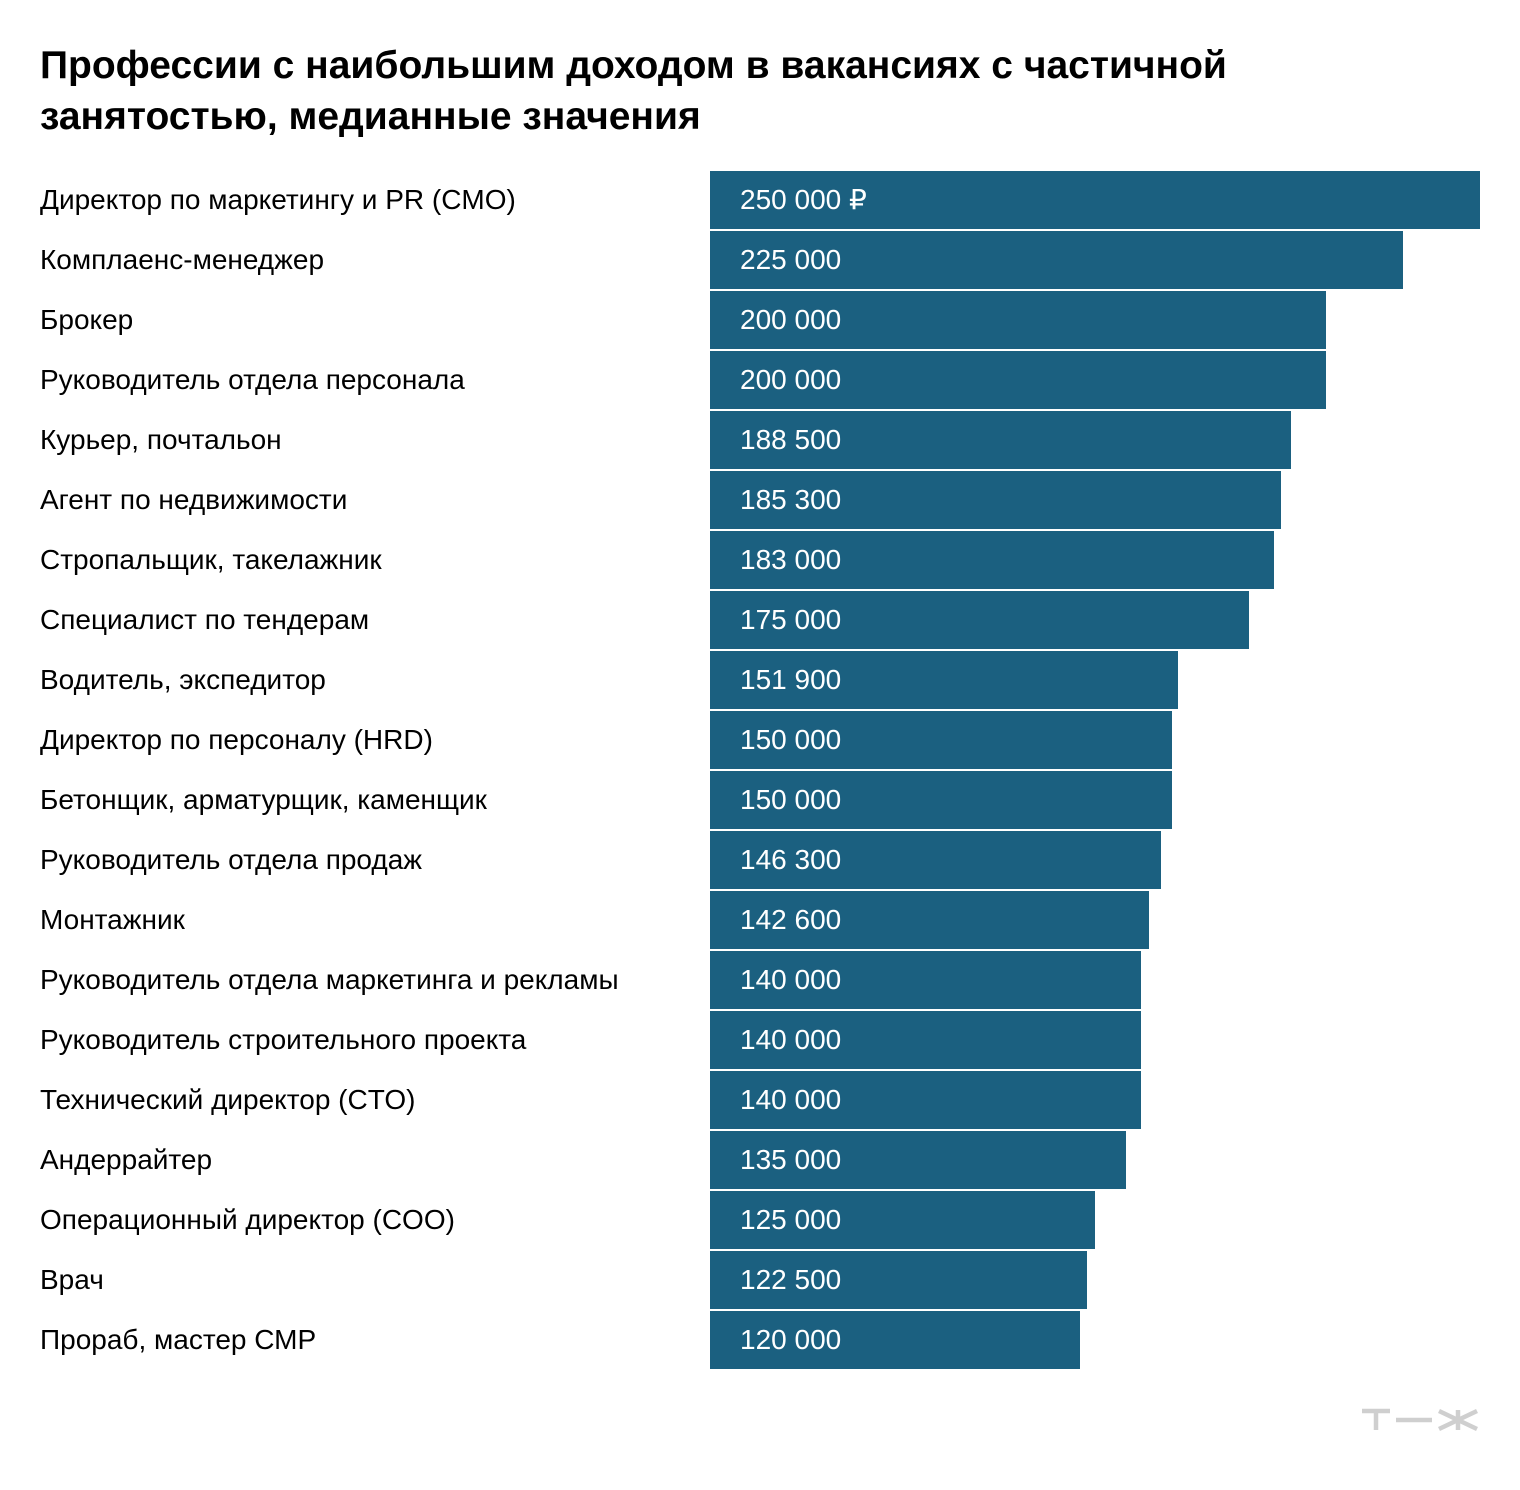  I want to click on tzh-logo, so click(1420, 1420).